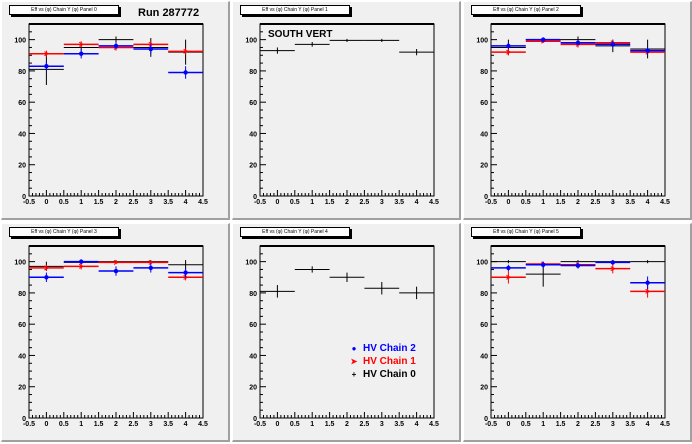 This screenshot has height=444, width=692. I want to click on legend-entry-chain-0: + HV Chain 0, so click(380, 374).